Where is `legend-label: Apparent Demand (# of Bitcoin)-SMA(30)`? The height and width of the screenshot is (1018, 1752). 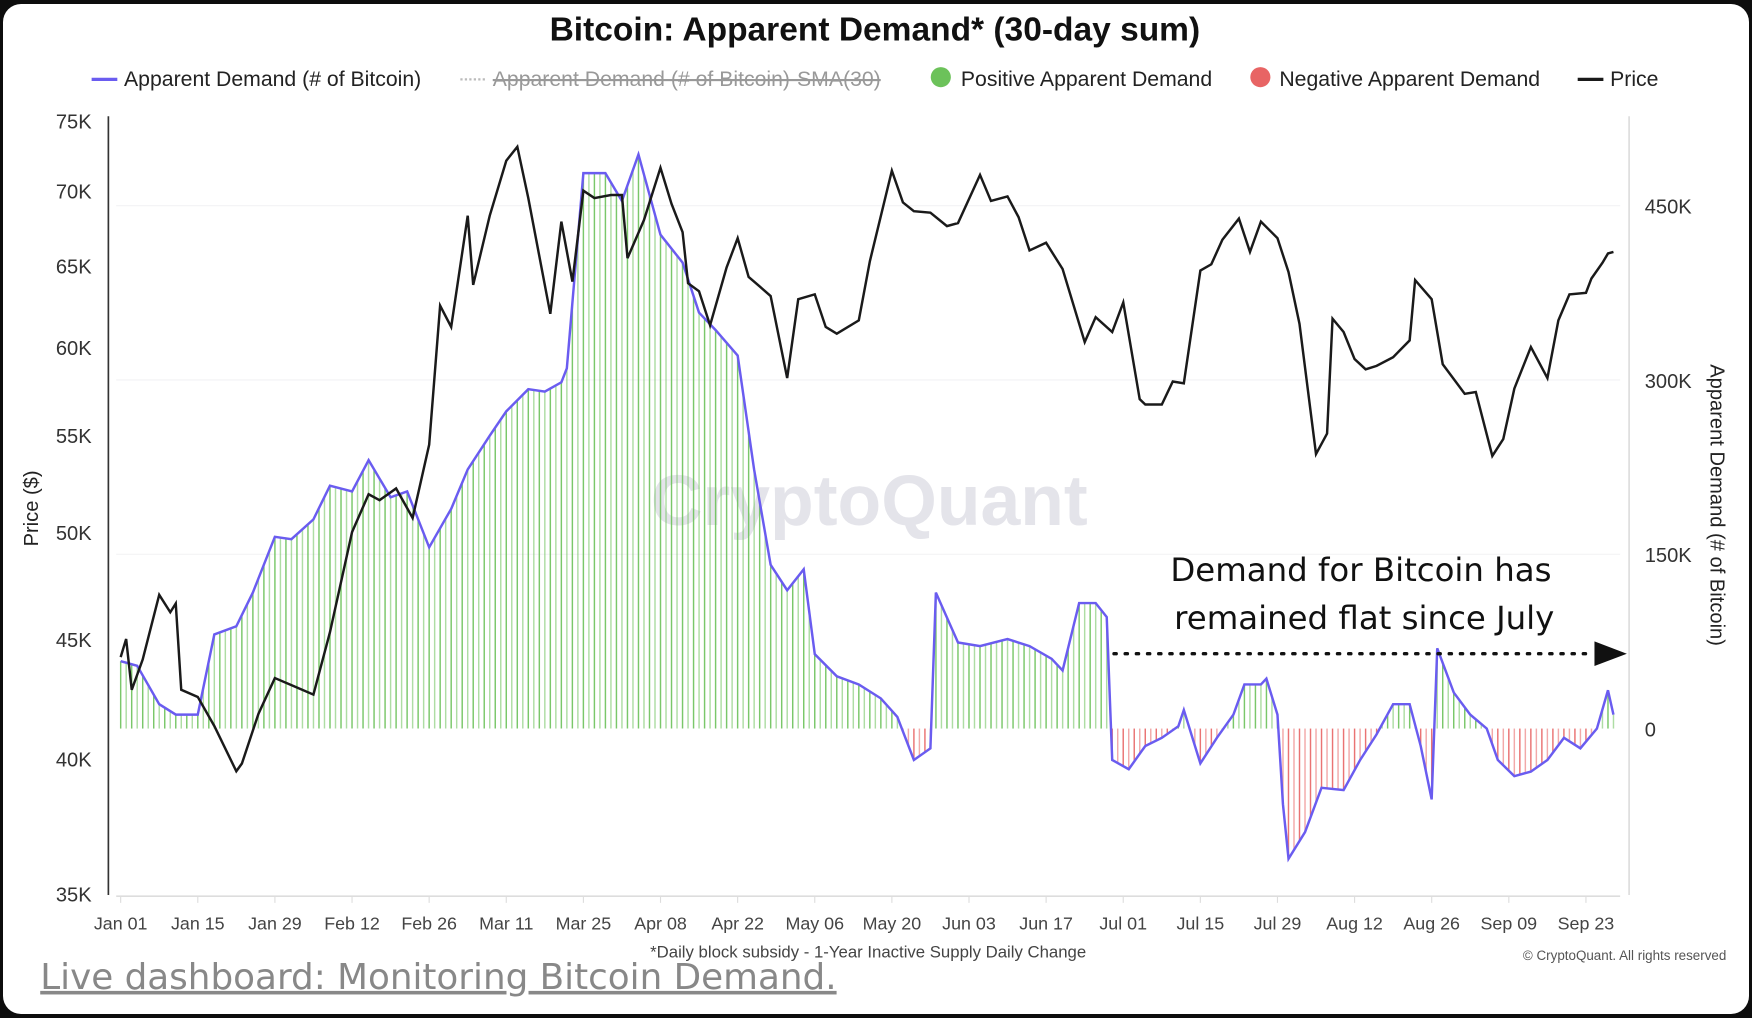 legend-label: Apparent Demand (# of Bitcoin)-SMA(30) is located at coordinates (687, 79).